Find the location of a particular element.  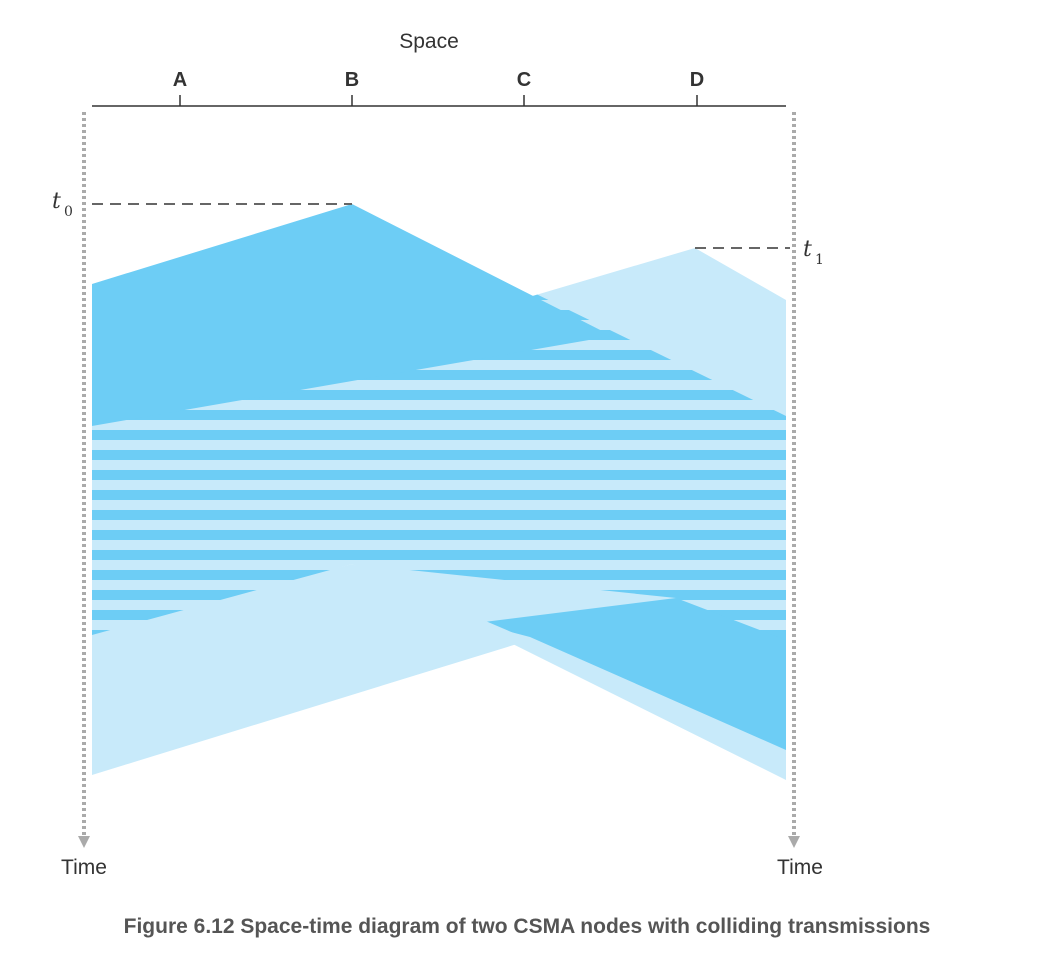

node-b: B is located at coordinates (352, 87).